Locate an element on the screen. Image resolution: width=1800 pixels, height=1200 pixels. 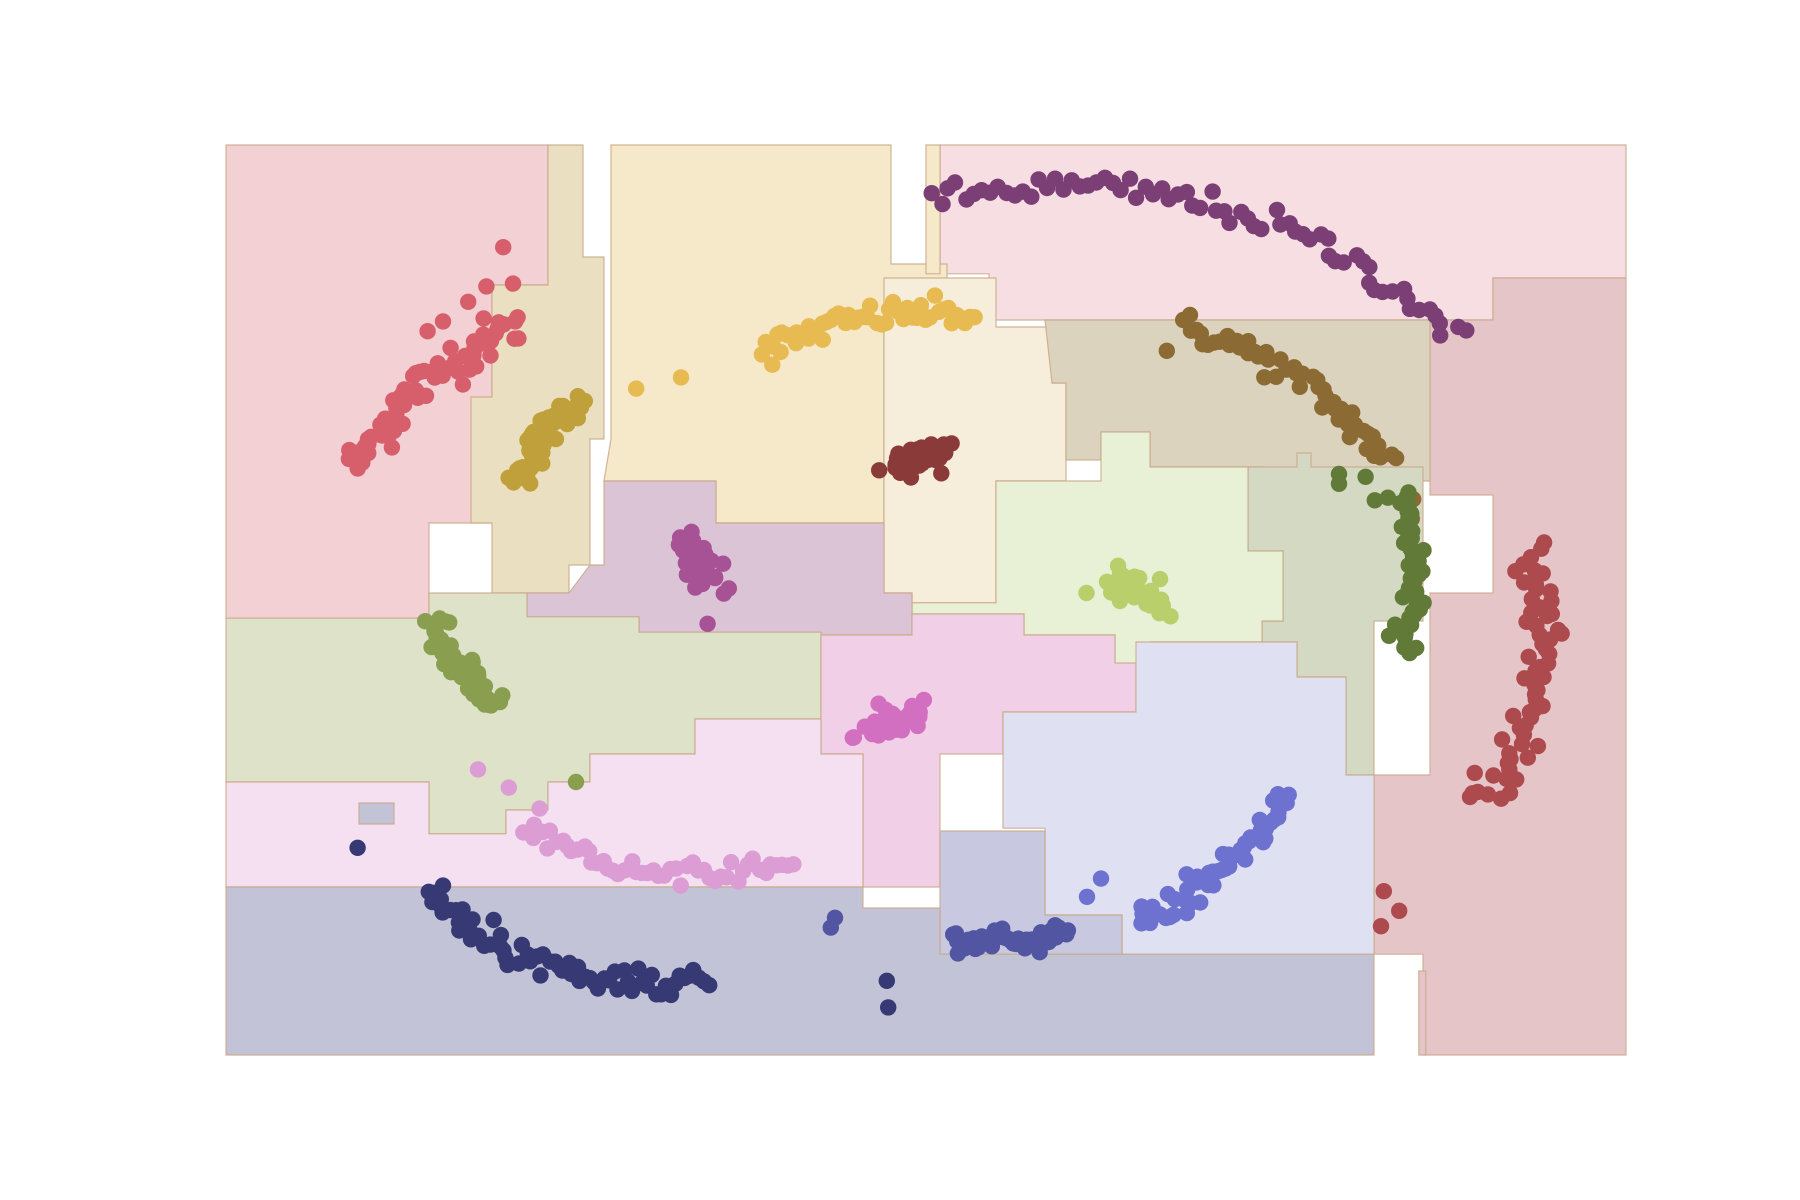
region-yellow_b is located at coordinates (933, 209).